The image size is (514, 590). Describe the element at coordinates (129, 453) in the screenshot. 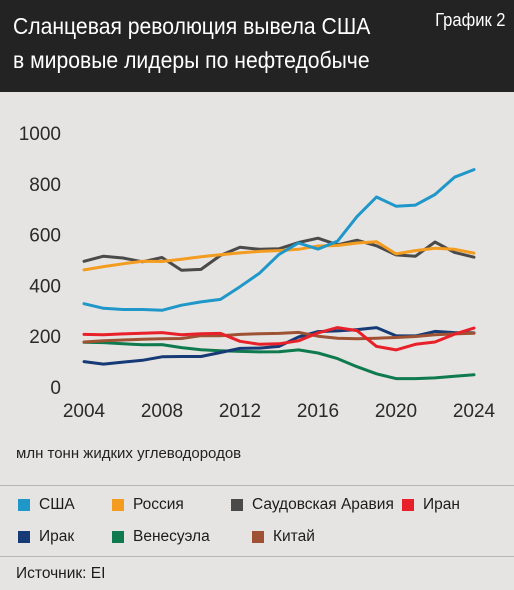

I see `unit-label: млн тонн жидких углеводородов` at that location.